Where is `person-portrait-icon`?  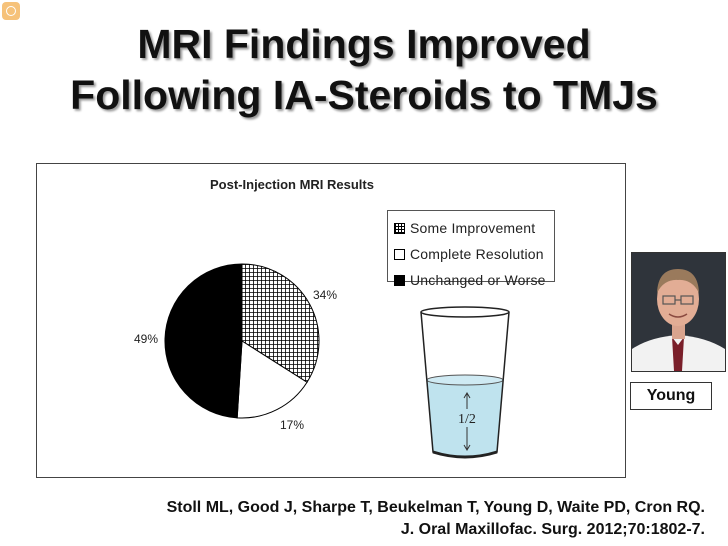
person-portrait-icon is located at coordinates (678, 312).